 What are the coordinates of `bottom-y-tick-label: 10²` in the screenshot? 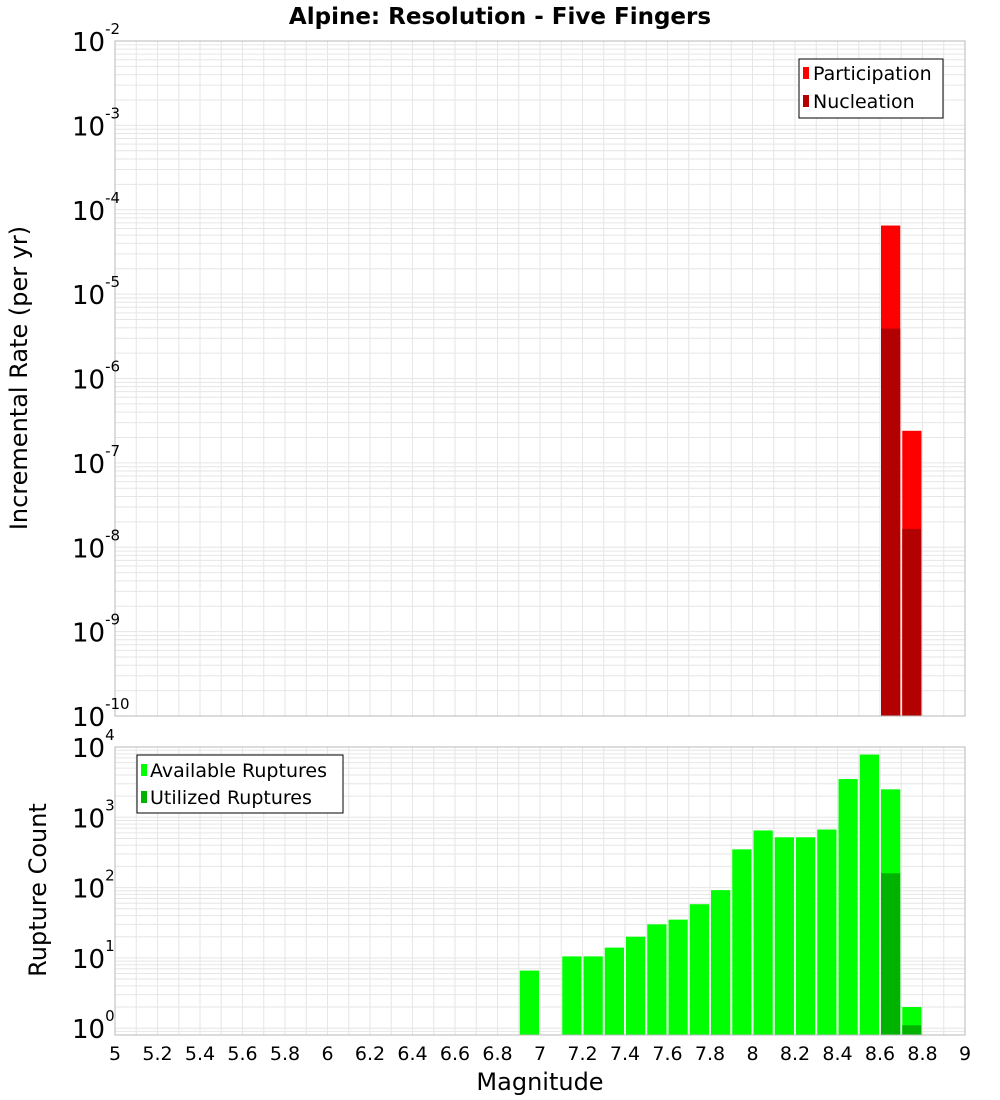 It's located at (93, 886).